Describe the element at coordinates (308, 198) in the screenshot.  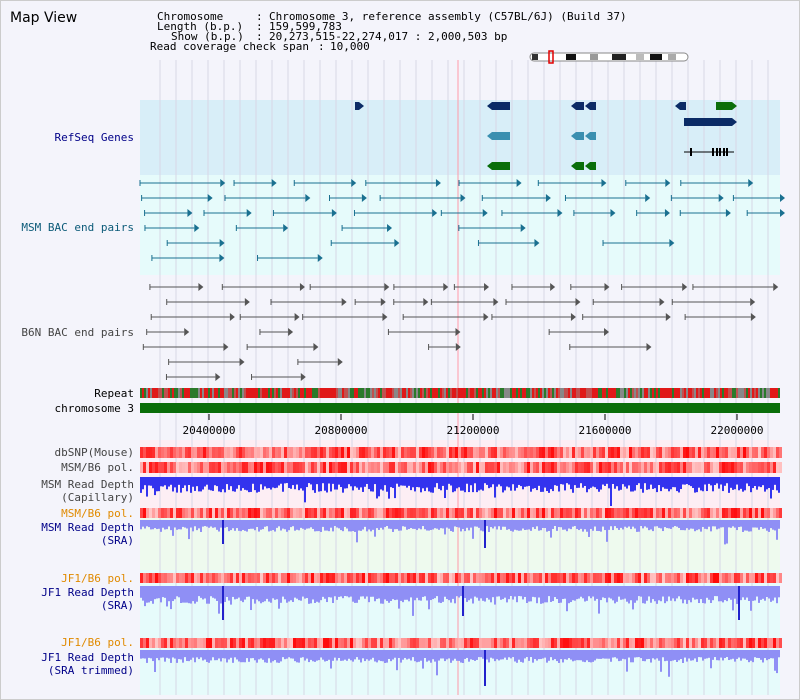
I see `msm-bac-pair-end-icon` at that location.